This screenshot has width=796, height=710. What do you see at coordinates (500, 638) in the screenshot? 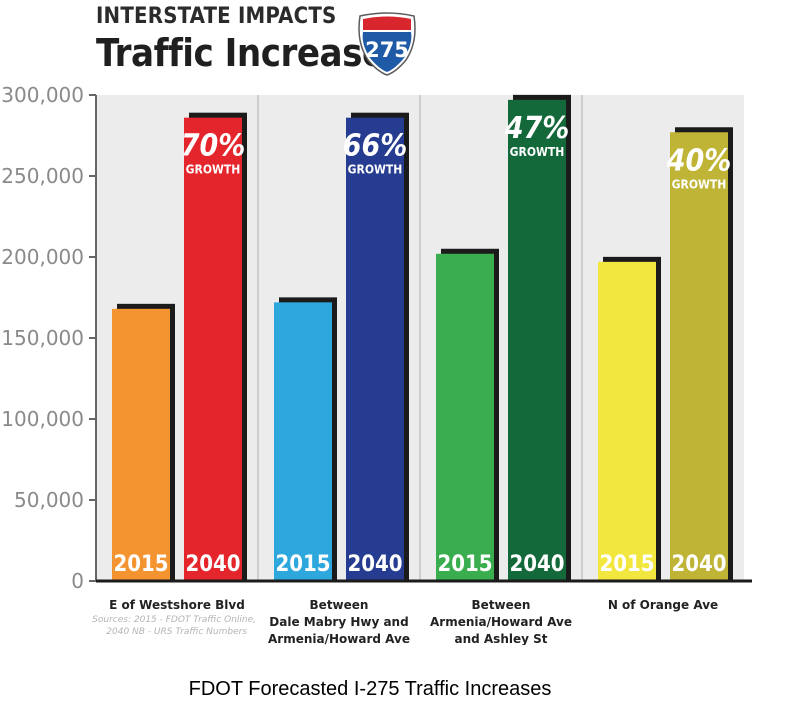
I see `category-label: and Ashley St` at bounding box center [500, 638].